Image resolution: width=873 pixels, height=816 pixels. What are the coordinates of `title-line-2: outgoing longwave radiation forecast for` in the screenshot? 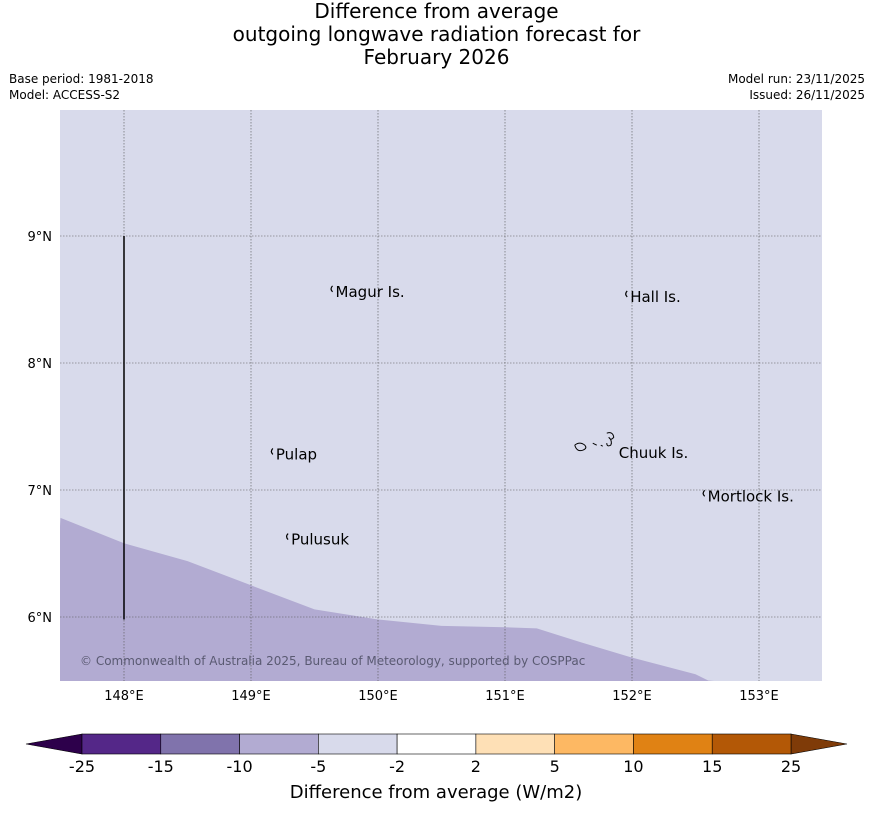 It's located at (436, 34).